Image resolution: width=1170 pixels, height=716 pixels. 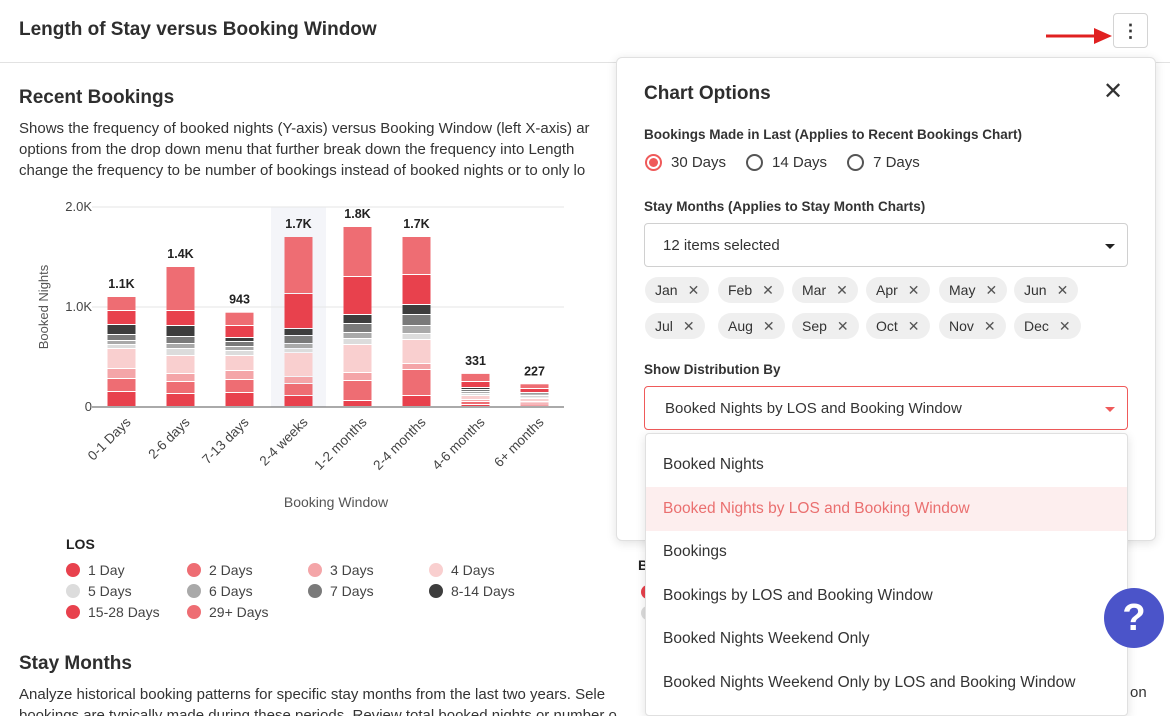 I want to click on description-overflow-text: on, so click(x=1138, y=692).